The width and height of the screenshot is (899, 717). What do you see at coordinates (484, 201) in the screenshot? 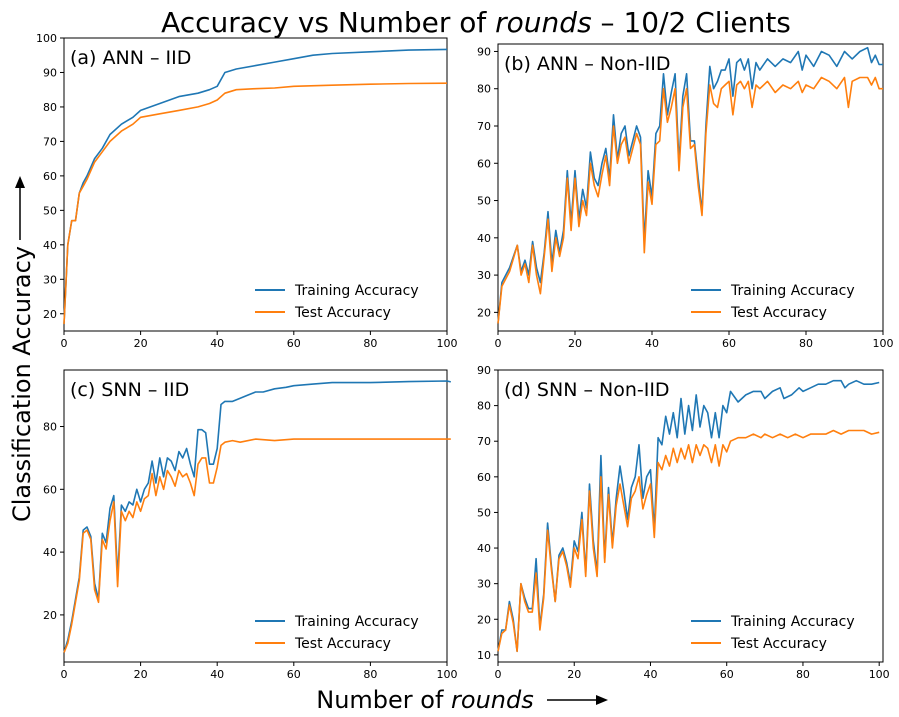
I see `panel-b-y-tick-label: 50` at bounding box center [484, 201].